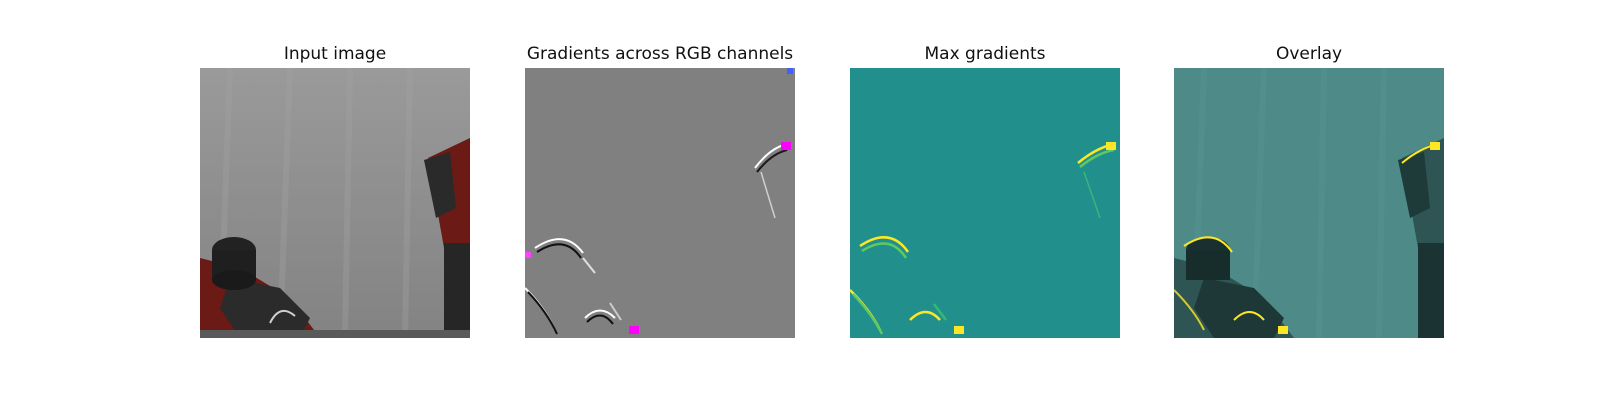 The height and width of the screenshot is (400, 1600). I want to click on max-gradients-image, so click(985, 203).